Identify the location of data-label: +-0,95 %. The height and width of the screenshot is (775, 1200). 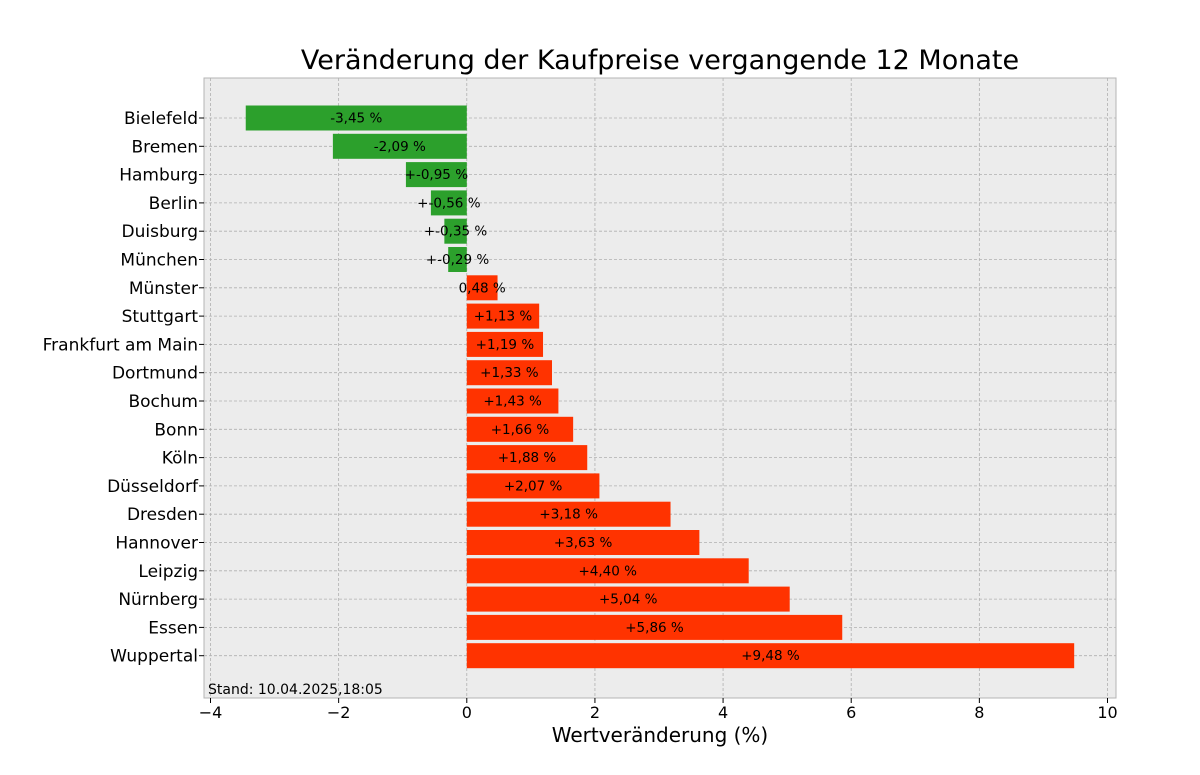
(437, 175).